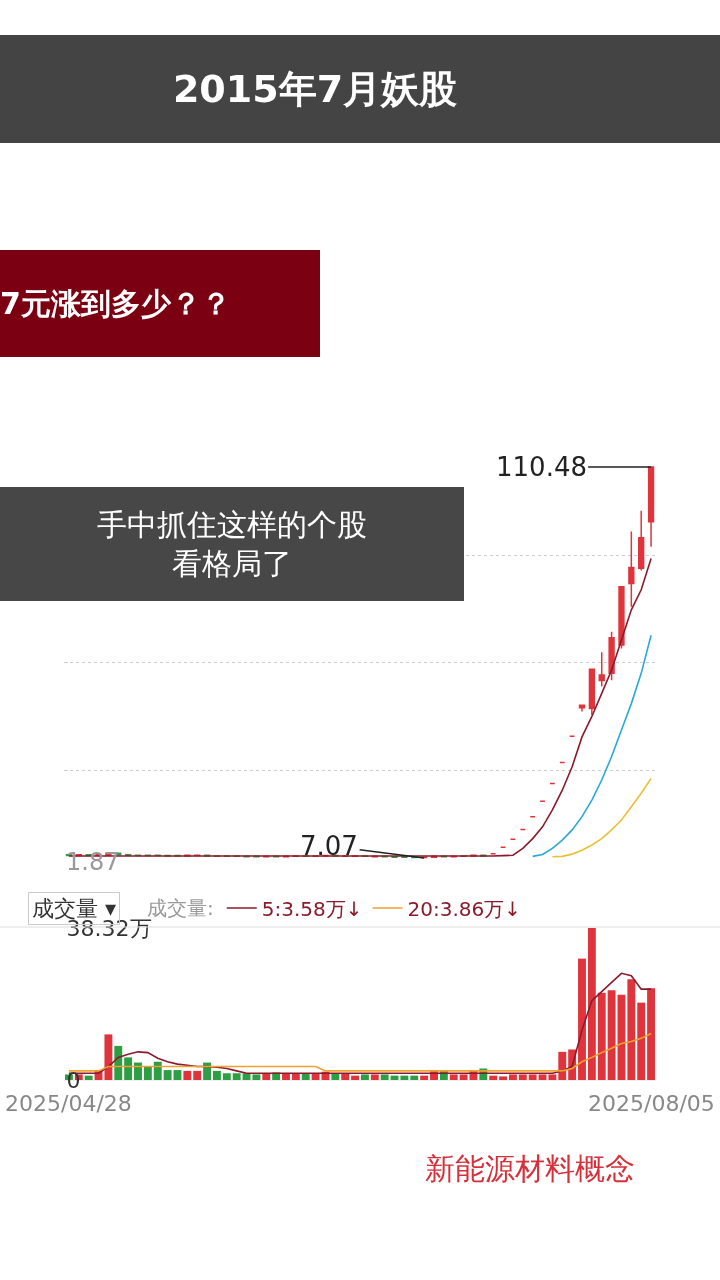 The width and height of the screenshot is (720, 1280). I want to click on annotation: 1.87, so click(93, 862).